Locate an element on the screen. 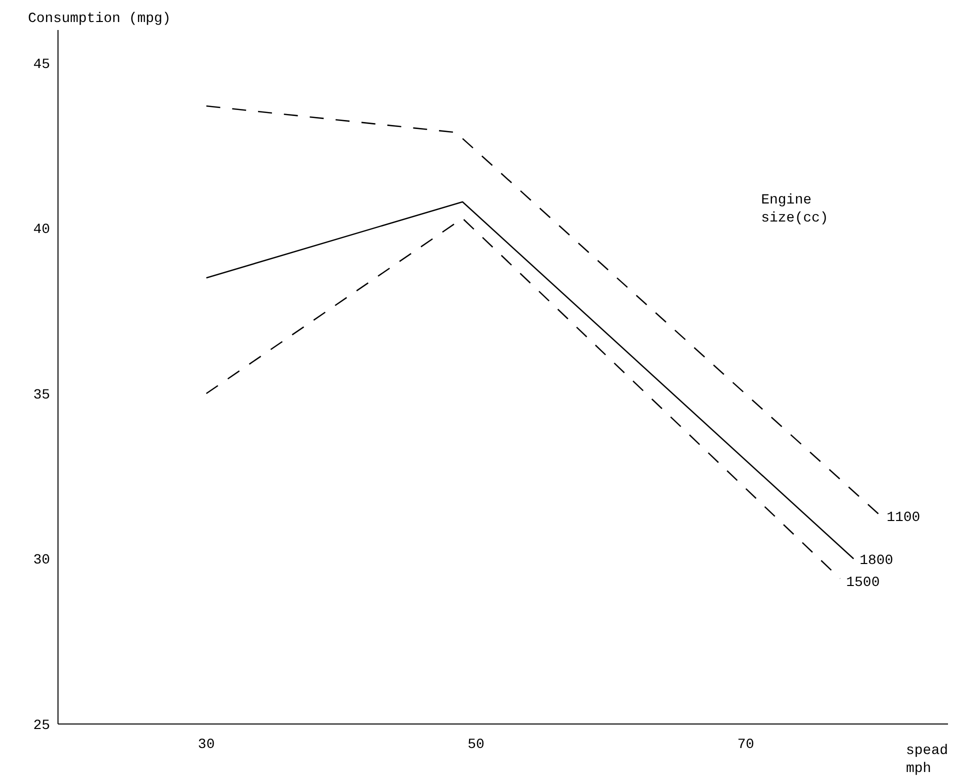  series-label: 1500 is located at coordinates (863, 582).